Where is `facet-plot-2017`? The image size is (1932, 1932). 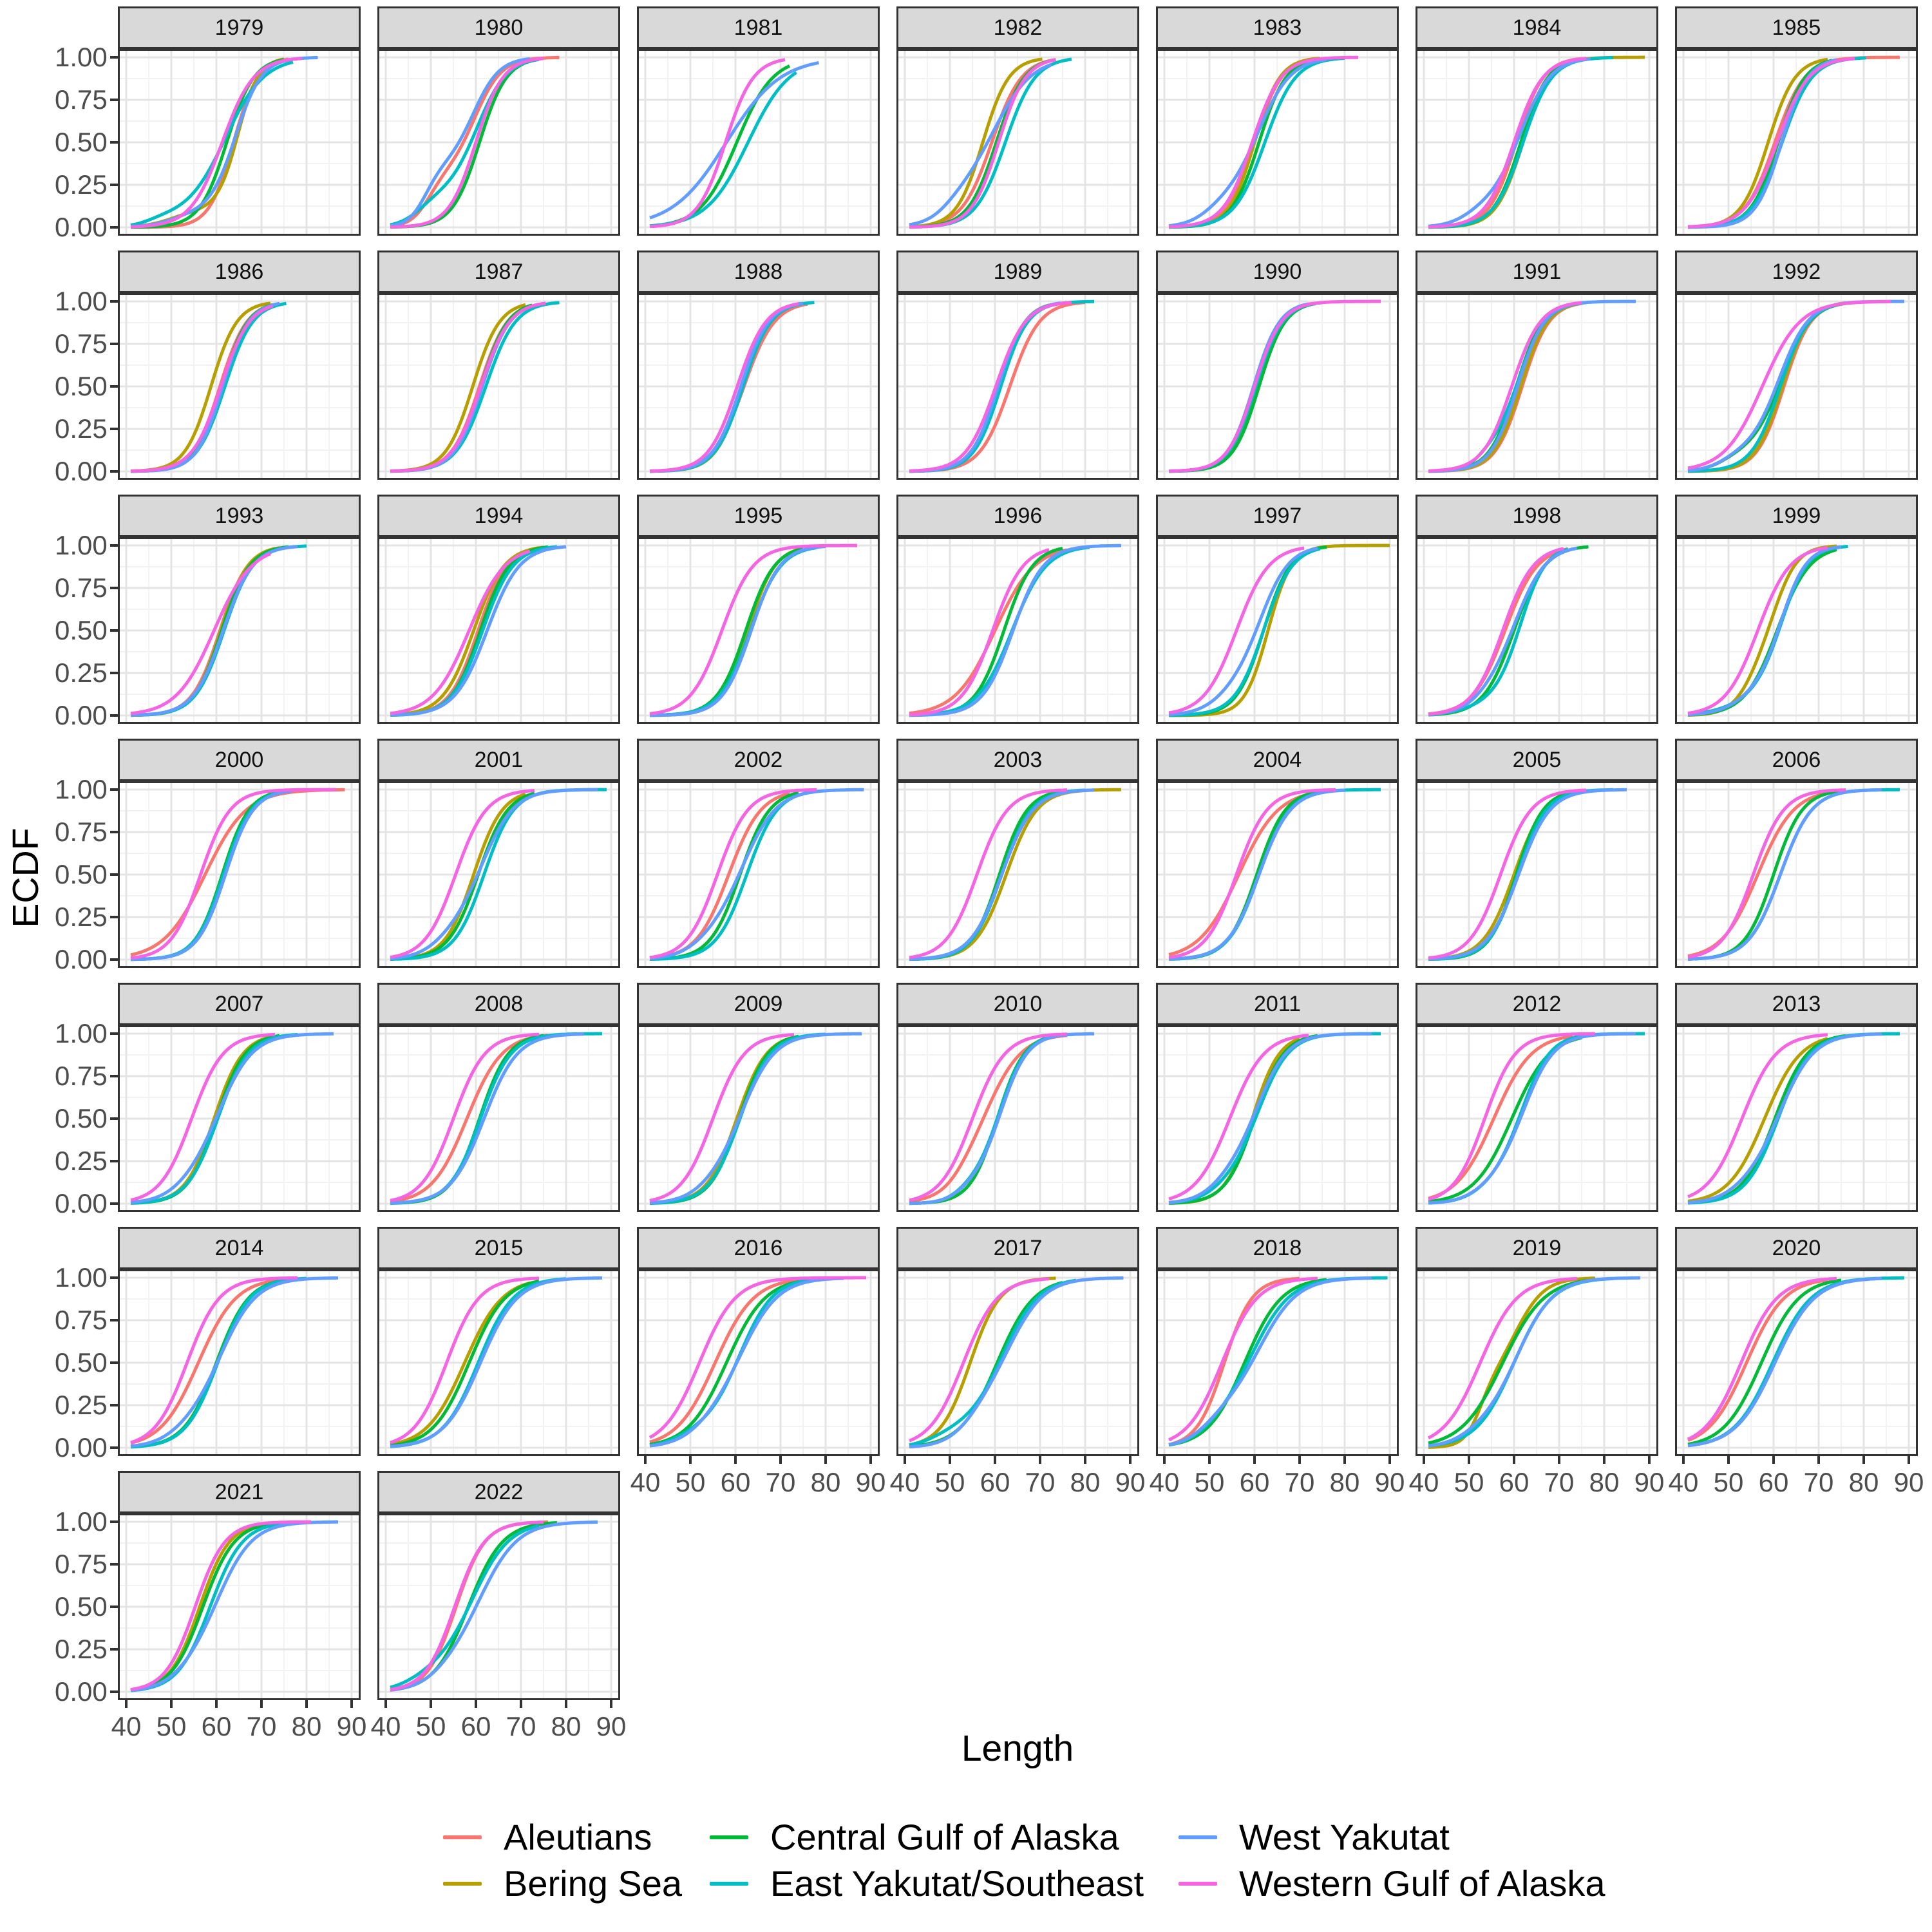
facet-plot-2017 is located at coordinates (1017, 1362).